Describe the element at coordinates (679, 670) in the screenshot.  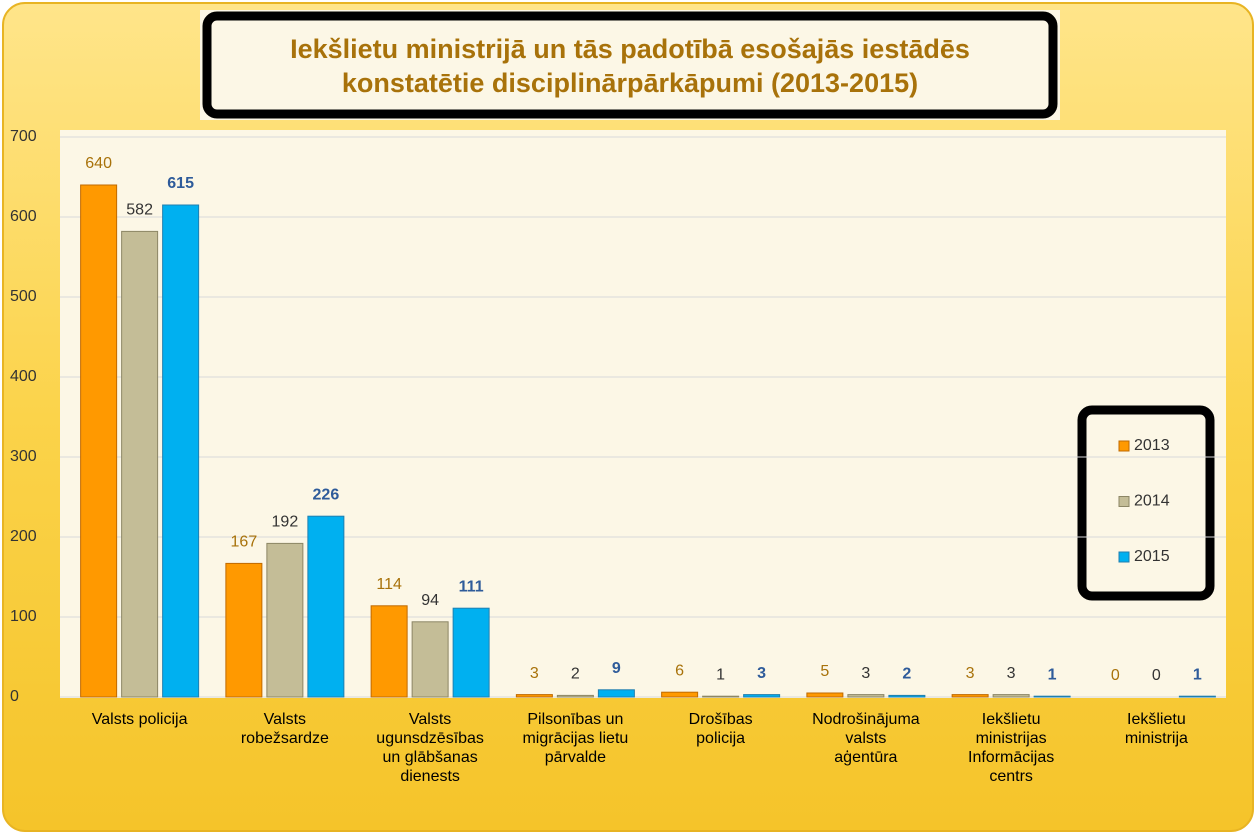
I see `data-label: 6` at that location.